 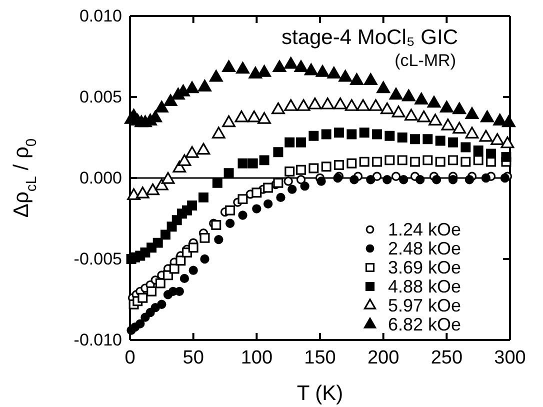 What do you see at coordinates (100, 96) in the screenshot?
I see `y-tick-label: 0.005` at bounding box center [100, 96].